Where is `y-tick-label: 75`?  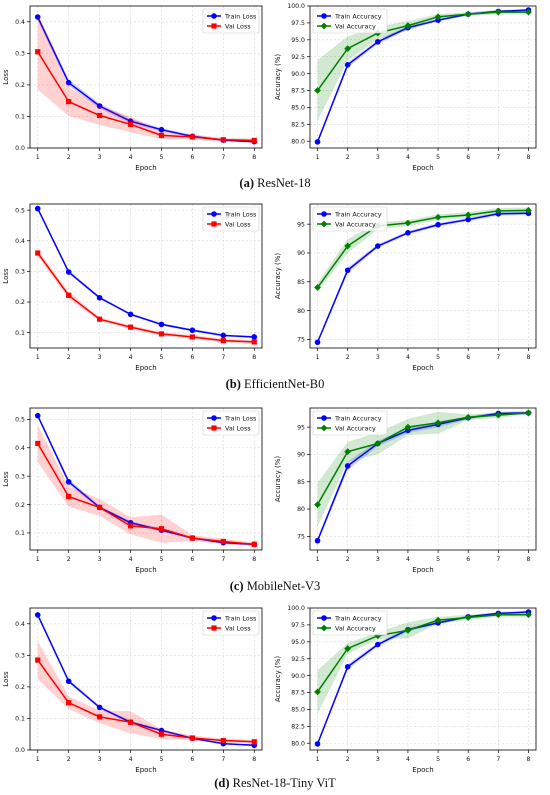 y-tick-label: 75 is located at coordinates (301, 340).